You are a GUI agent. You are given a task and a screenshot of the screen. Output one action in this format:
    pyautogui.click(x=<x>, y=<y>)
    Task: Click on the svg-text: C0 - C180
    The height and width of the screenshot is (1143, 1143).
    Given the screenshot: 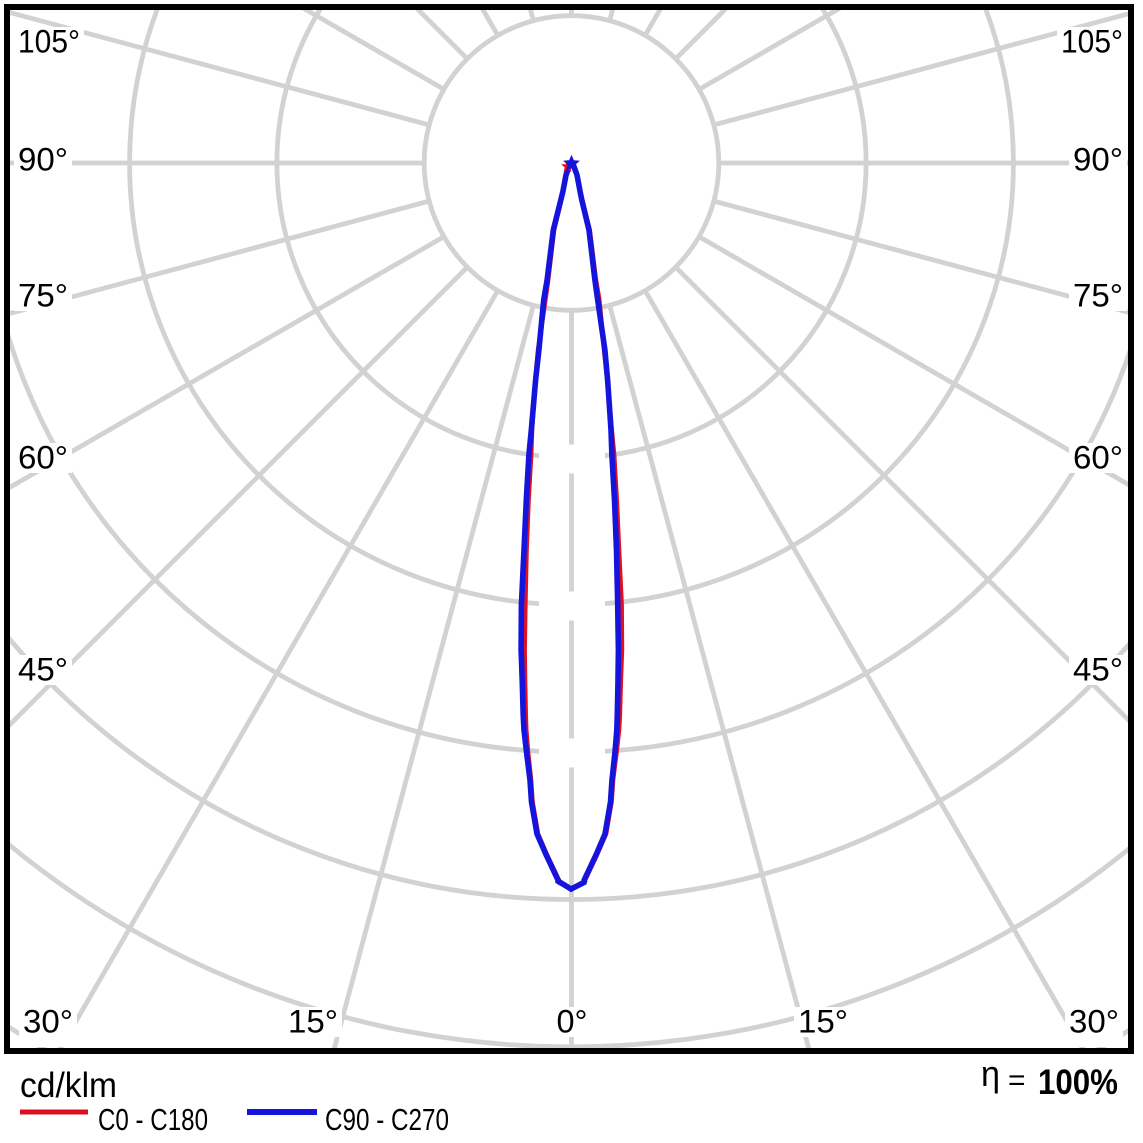 What is the action you would take?
    pyautogui.click(x=153, y=1119)
    